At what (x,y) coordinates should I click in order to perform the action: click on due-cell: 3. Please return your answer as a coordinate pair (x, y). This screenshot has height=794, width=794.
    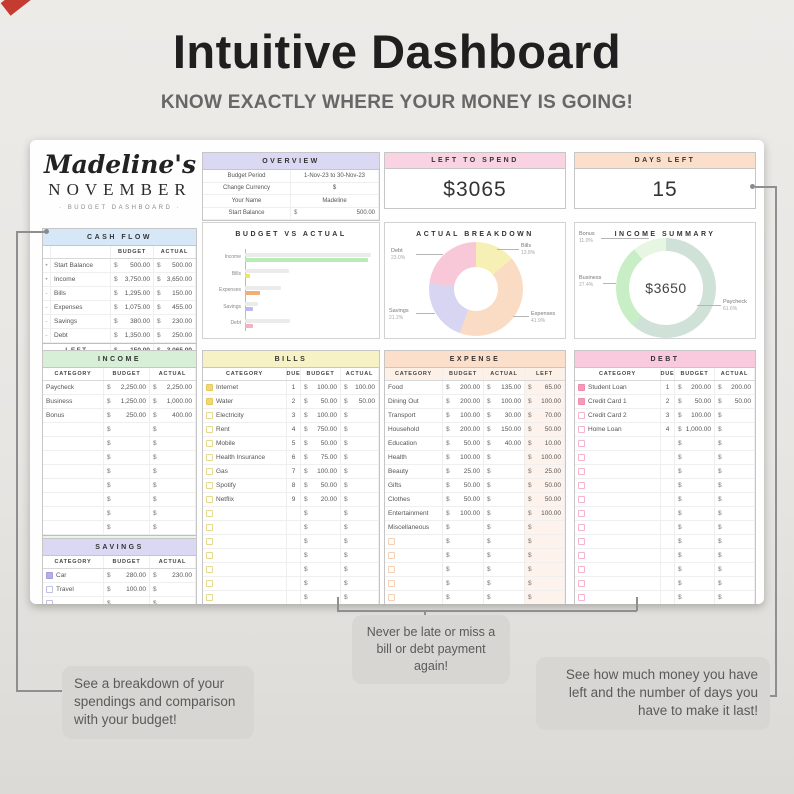
    Looking at the image, I should click on (668, 415).